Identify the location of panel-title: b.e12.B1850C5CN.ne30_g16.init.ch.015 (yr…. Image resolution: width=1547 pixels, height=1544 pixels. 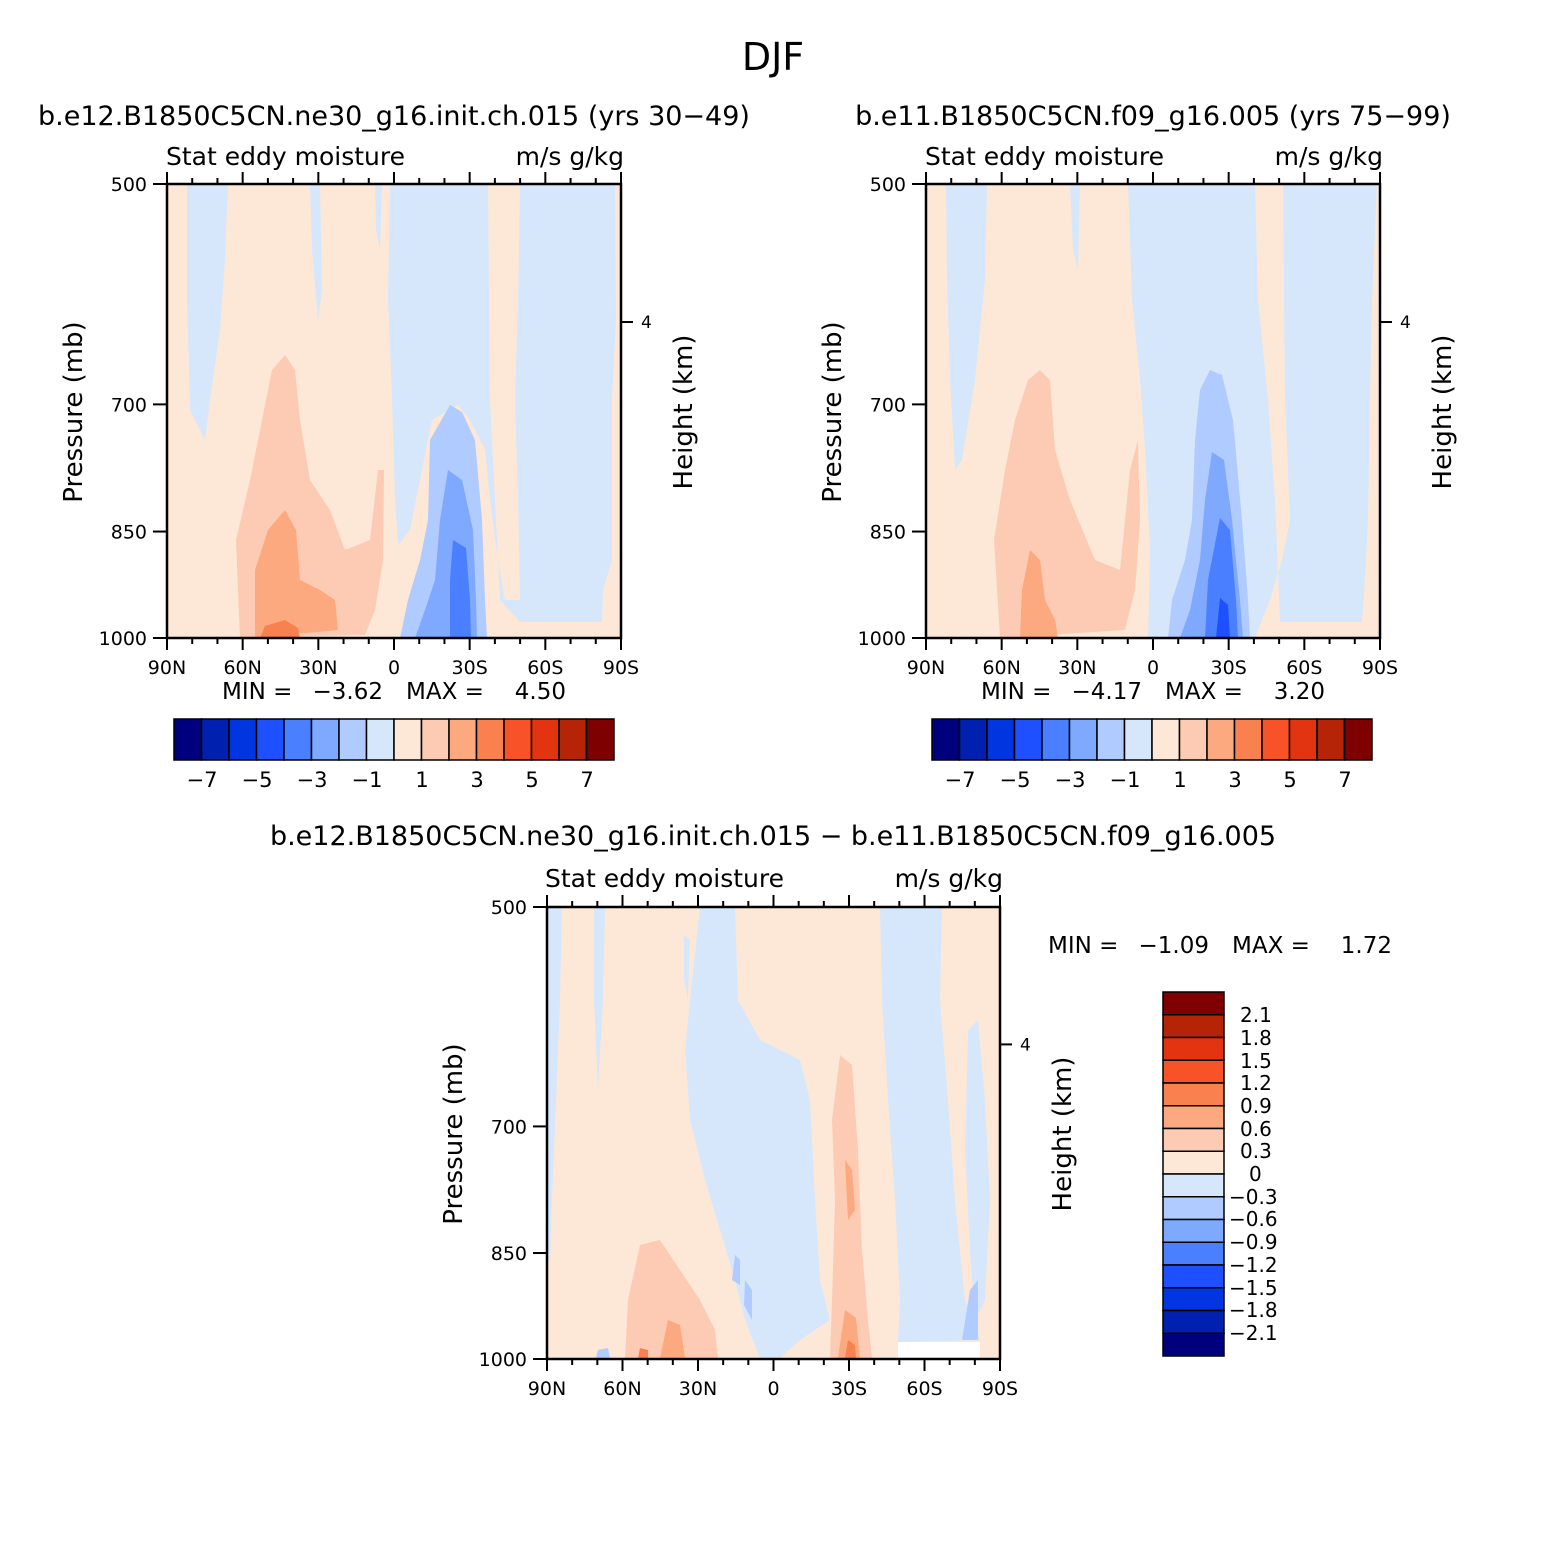
(394, 116).